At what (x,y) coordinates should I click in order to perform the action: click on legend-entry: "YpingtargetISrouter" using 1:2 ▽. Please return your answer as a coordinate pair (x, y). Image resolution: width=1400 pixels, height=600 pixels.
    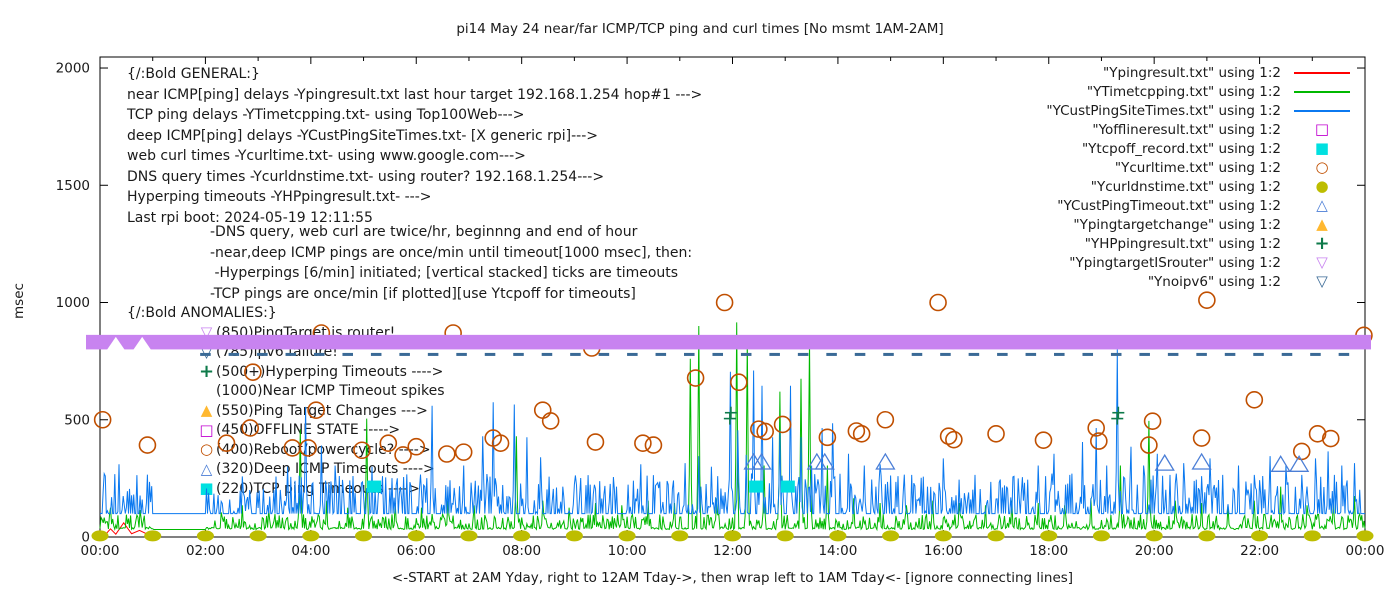
    Looking at the image, I should click on (1201, 262).